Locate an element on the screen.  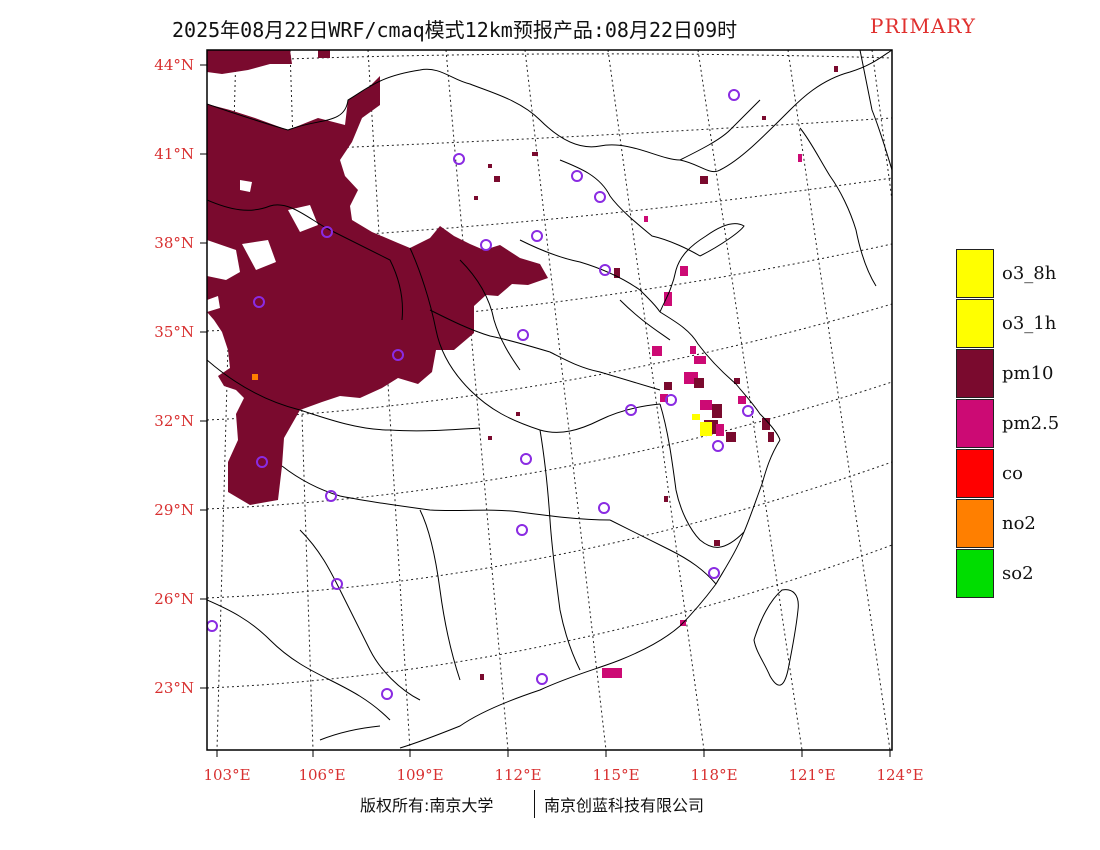
legend-label: co is located at coordinates (1012, 473).